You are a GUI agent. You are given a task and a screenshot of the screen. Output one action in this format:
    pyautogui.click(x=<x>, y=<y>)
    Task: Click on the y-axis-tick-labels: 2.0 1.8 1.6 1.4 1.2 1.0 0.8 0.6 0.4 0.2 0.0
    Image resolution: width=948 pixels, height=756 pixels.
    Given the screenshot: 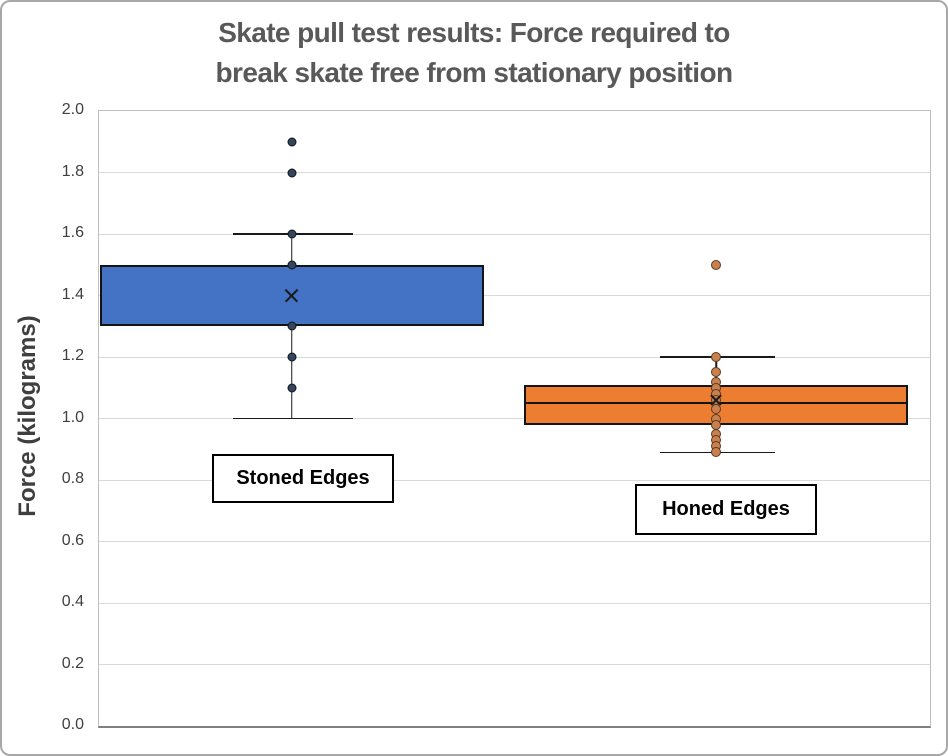 What is the action you would take?
    pyautogui.click(x=46, y=378)
    